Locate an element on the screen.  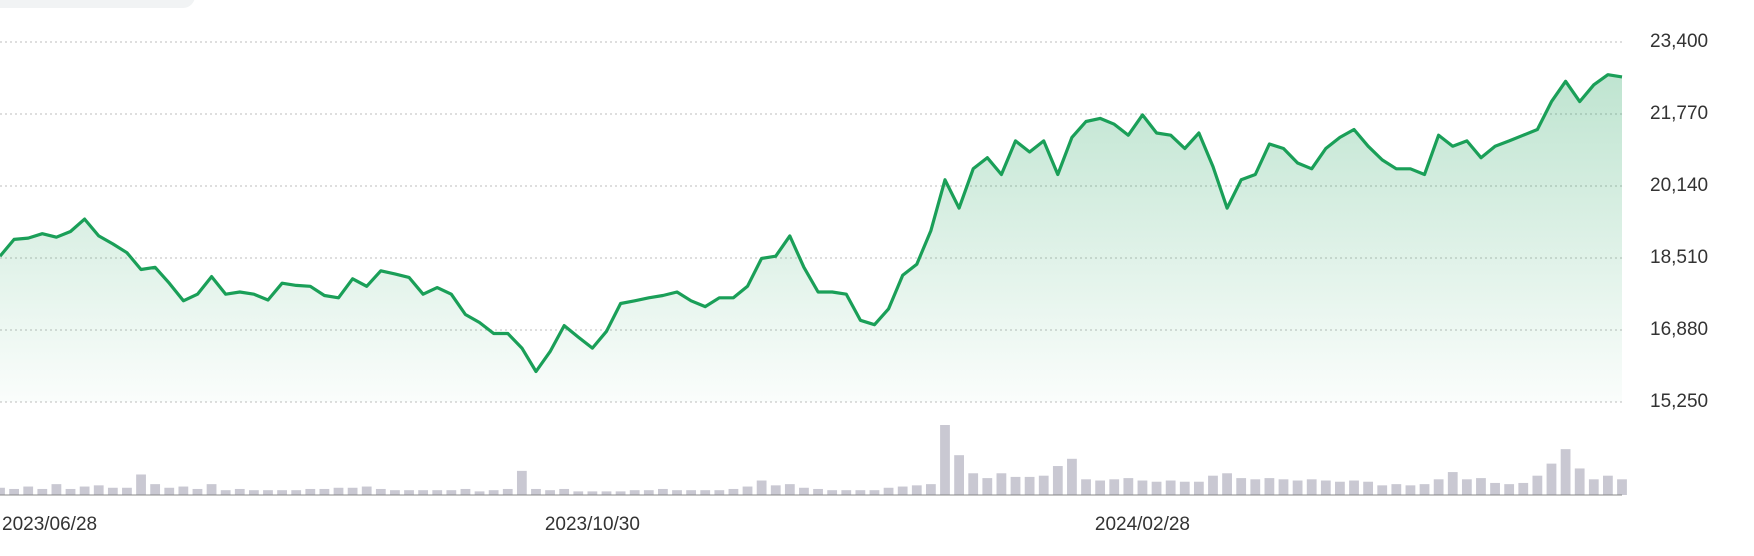
y-tick-label: 23,400 is located at coordinates (1679, 41).